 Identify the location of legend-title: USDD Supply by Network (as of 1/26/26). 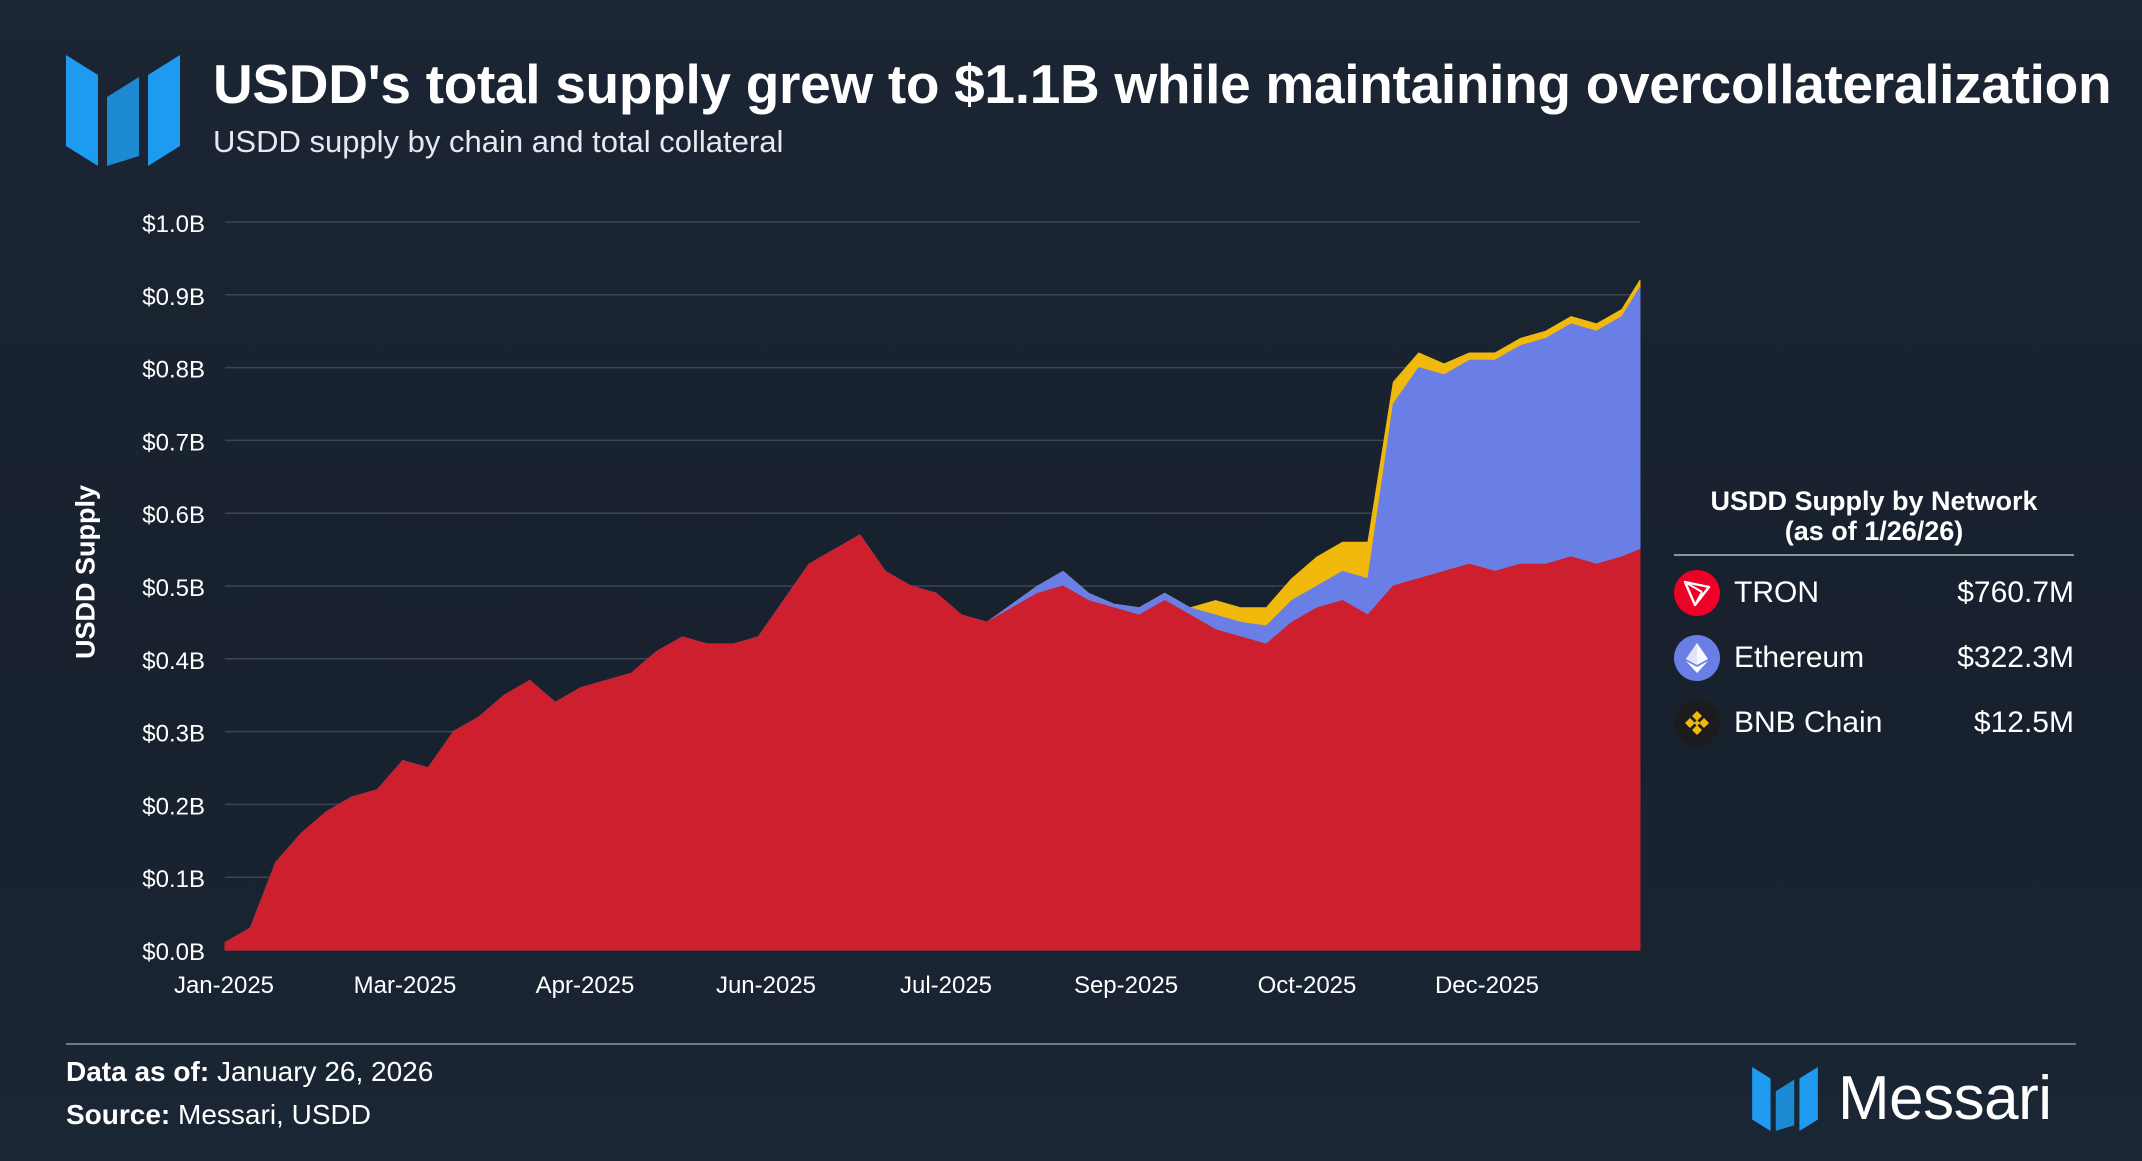
(1874, 516).